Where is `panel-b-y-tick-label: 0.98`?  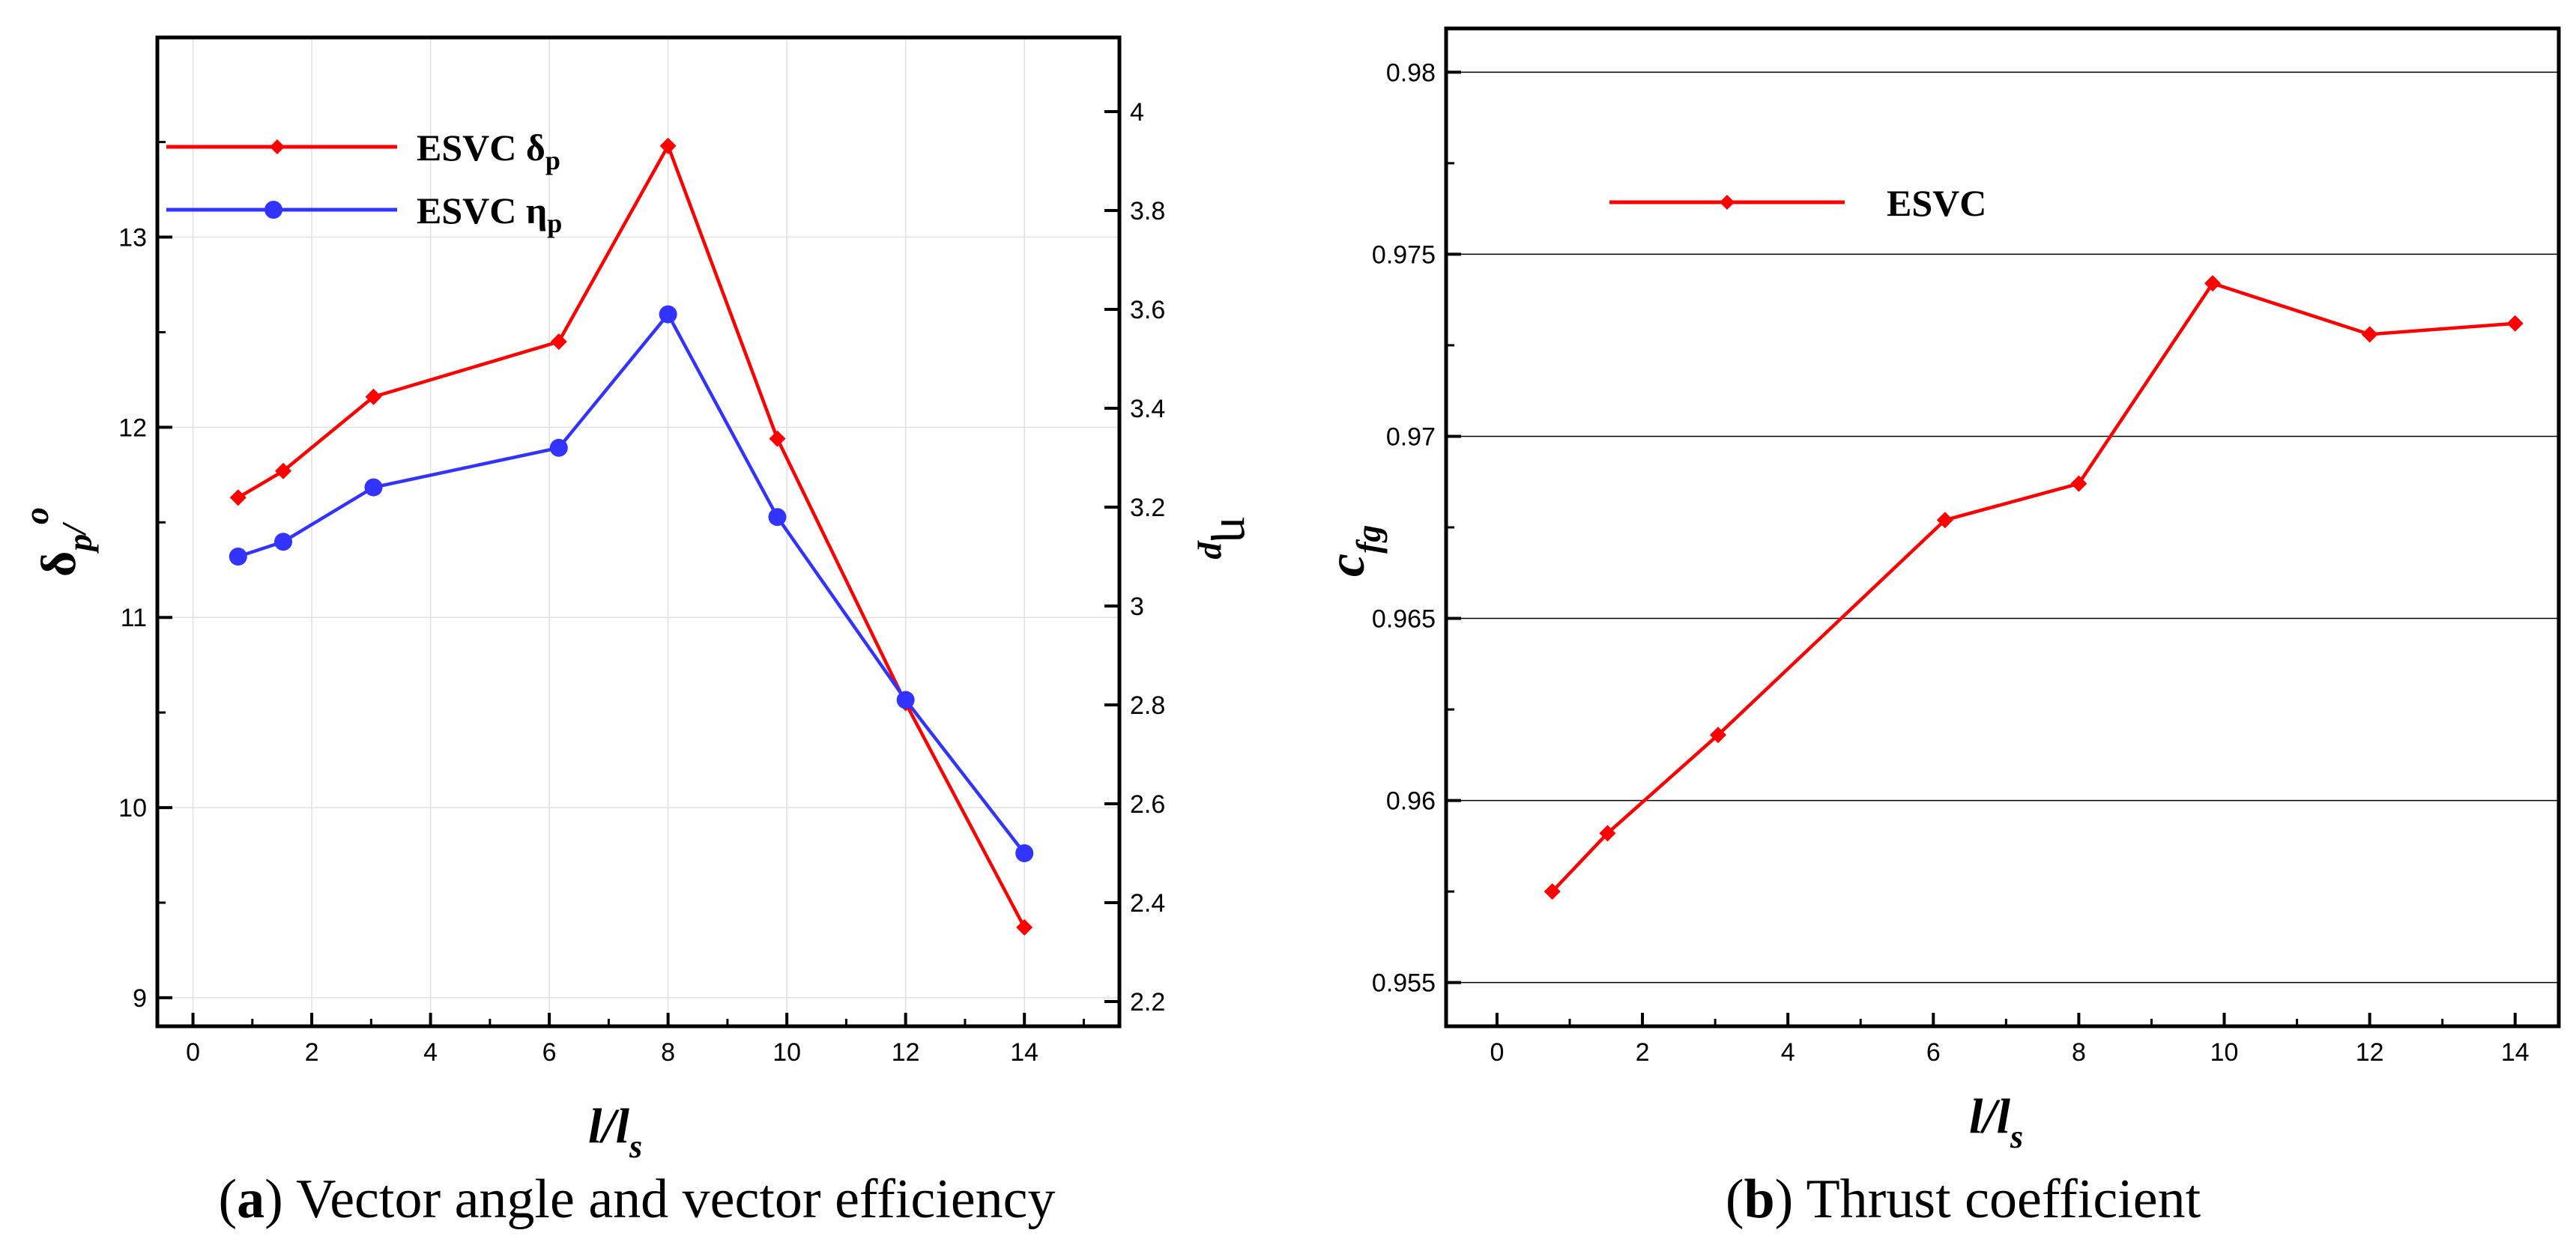 panel-b-y-tick-label: 0.98 is located at coordinates (1411, 72).